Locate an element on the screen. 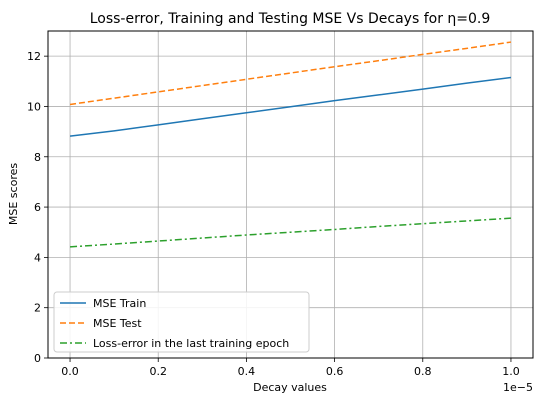  x-tick-label: 0.8 is located at coordinates (423, 371).